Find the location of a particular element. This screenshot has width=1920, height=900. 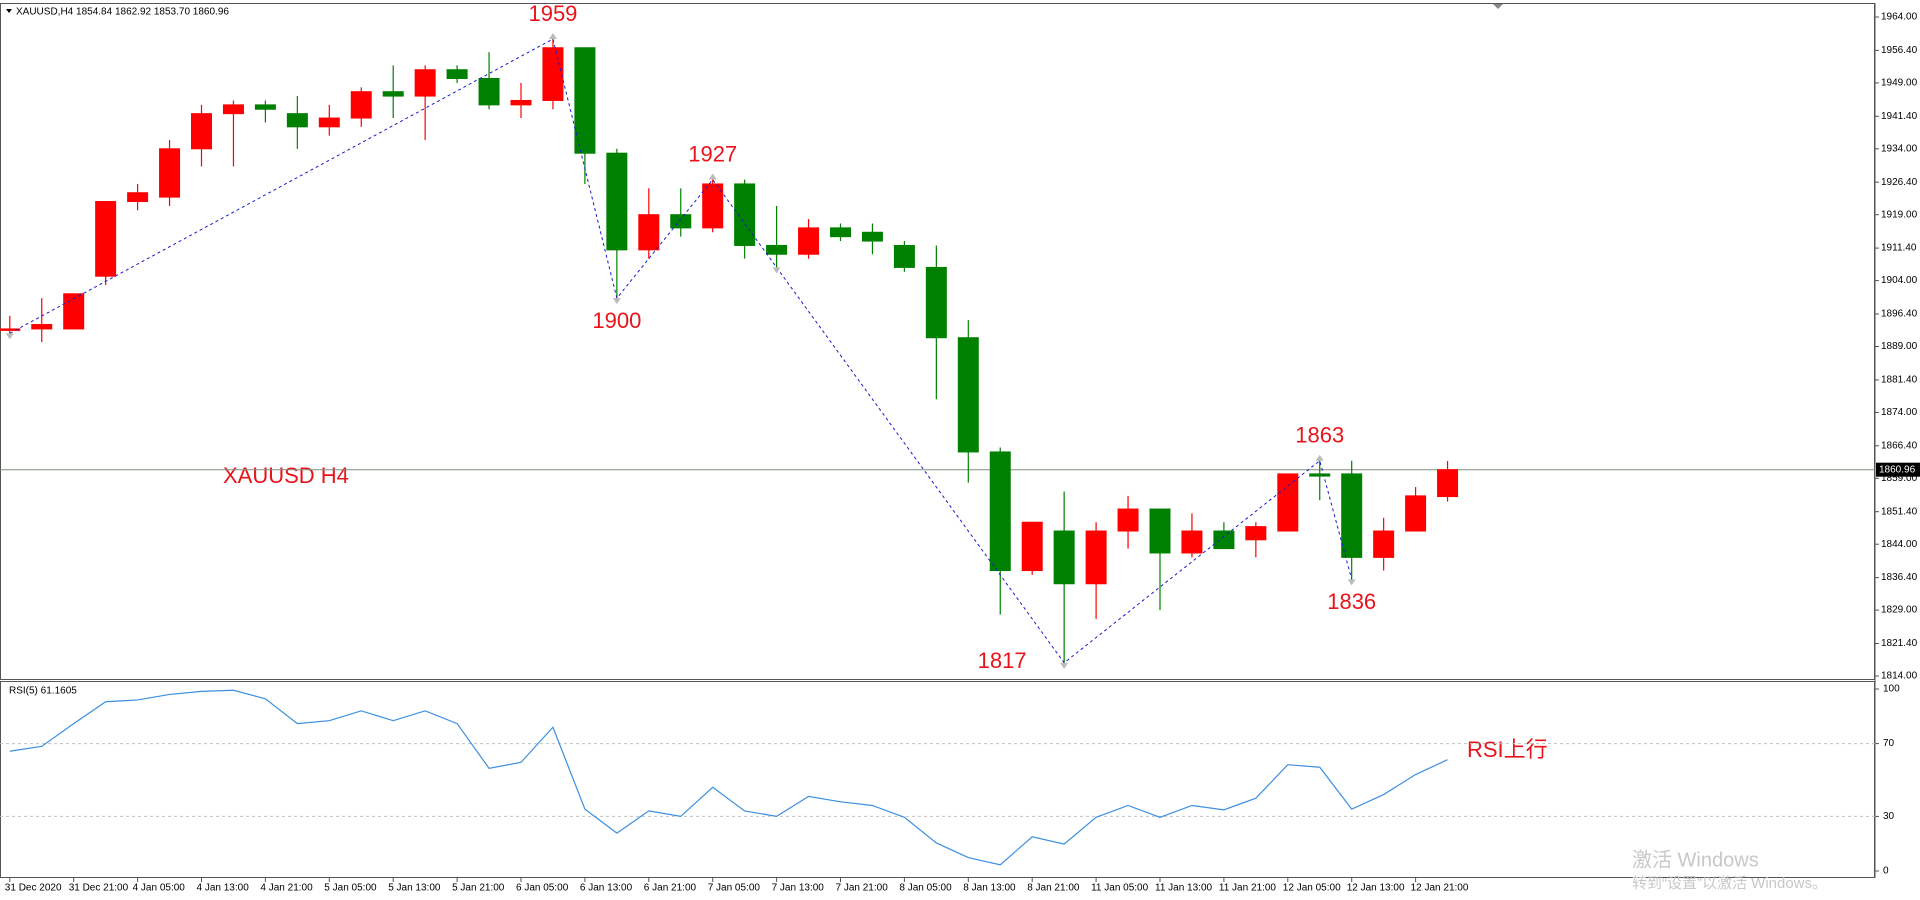

scroll-marker is located at coordinates (1498, 6).